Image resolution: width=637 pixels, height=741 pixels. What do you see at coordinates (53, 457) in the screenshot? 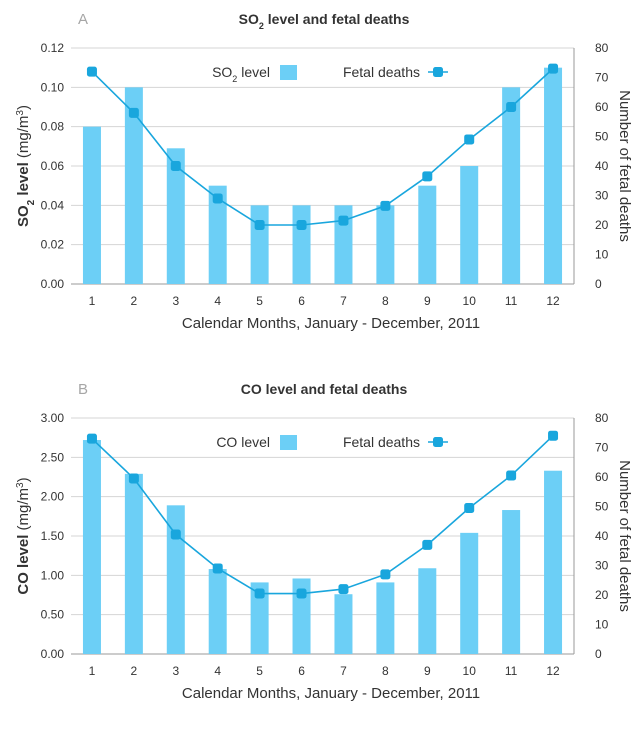
I see `y-tick-label: 2.50` at bounding box center [53, 457].